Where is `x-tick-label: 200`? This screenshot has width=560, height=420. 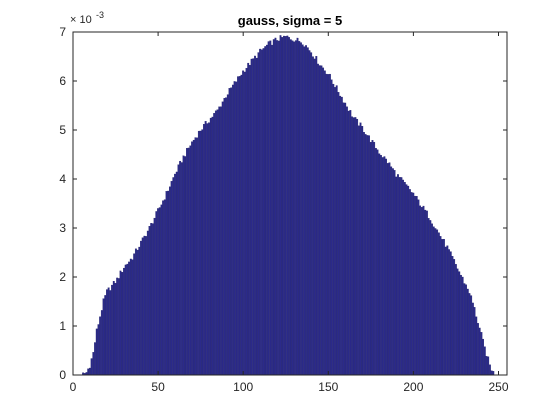
x-tick-label: 200 is located at coordinates (413, 387).